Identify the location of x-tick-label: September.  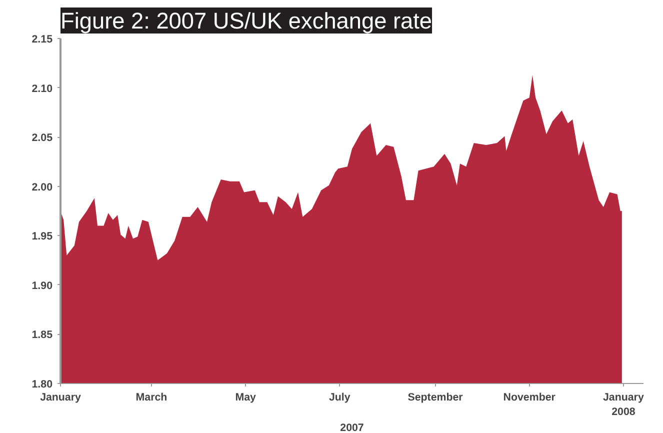
(435, 398).